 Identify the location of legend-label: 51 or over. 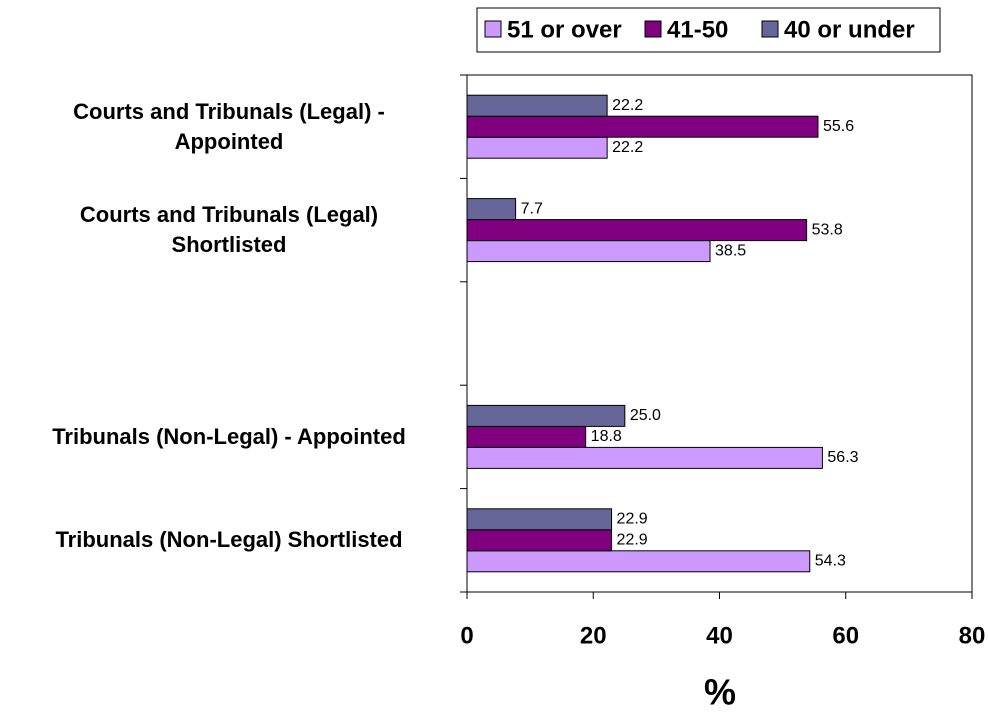
(564, 29).